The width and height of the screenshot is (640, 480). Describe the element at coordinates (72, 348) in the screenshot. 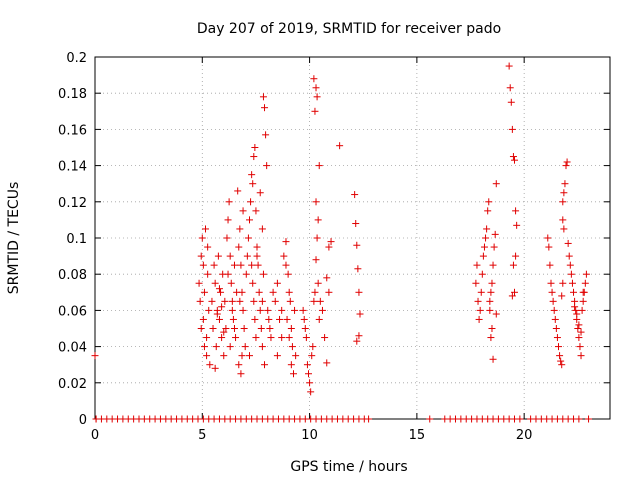

I see `y-tick-label: 0.04` at that location.